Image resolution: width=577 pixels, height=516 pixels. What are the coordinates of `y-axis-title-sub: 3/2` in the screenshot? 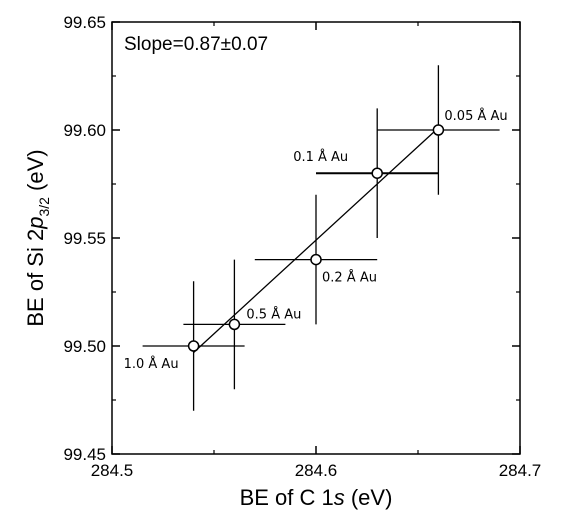 It's located at (44, 207).